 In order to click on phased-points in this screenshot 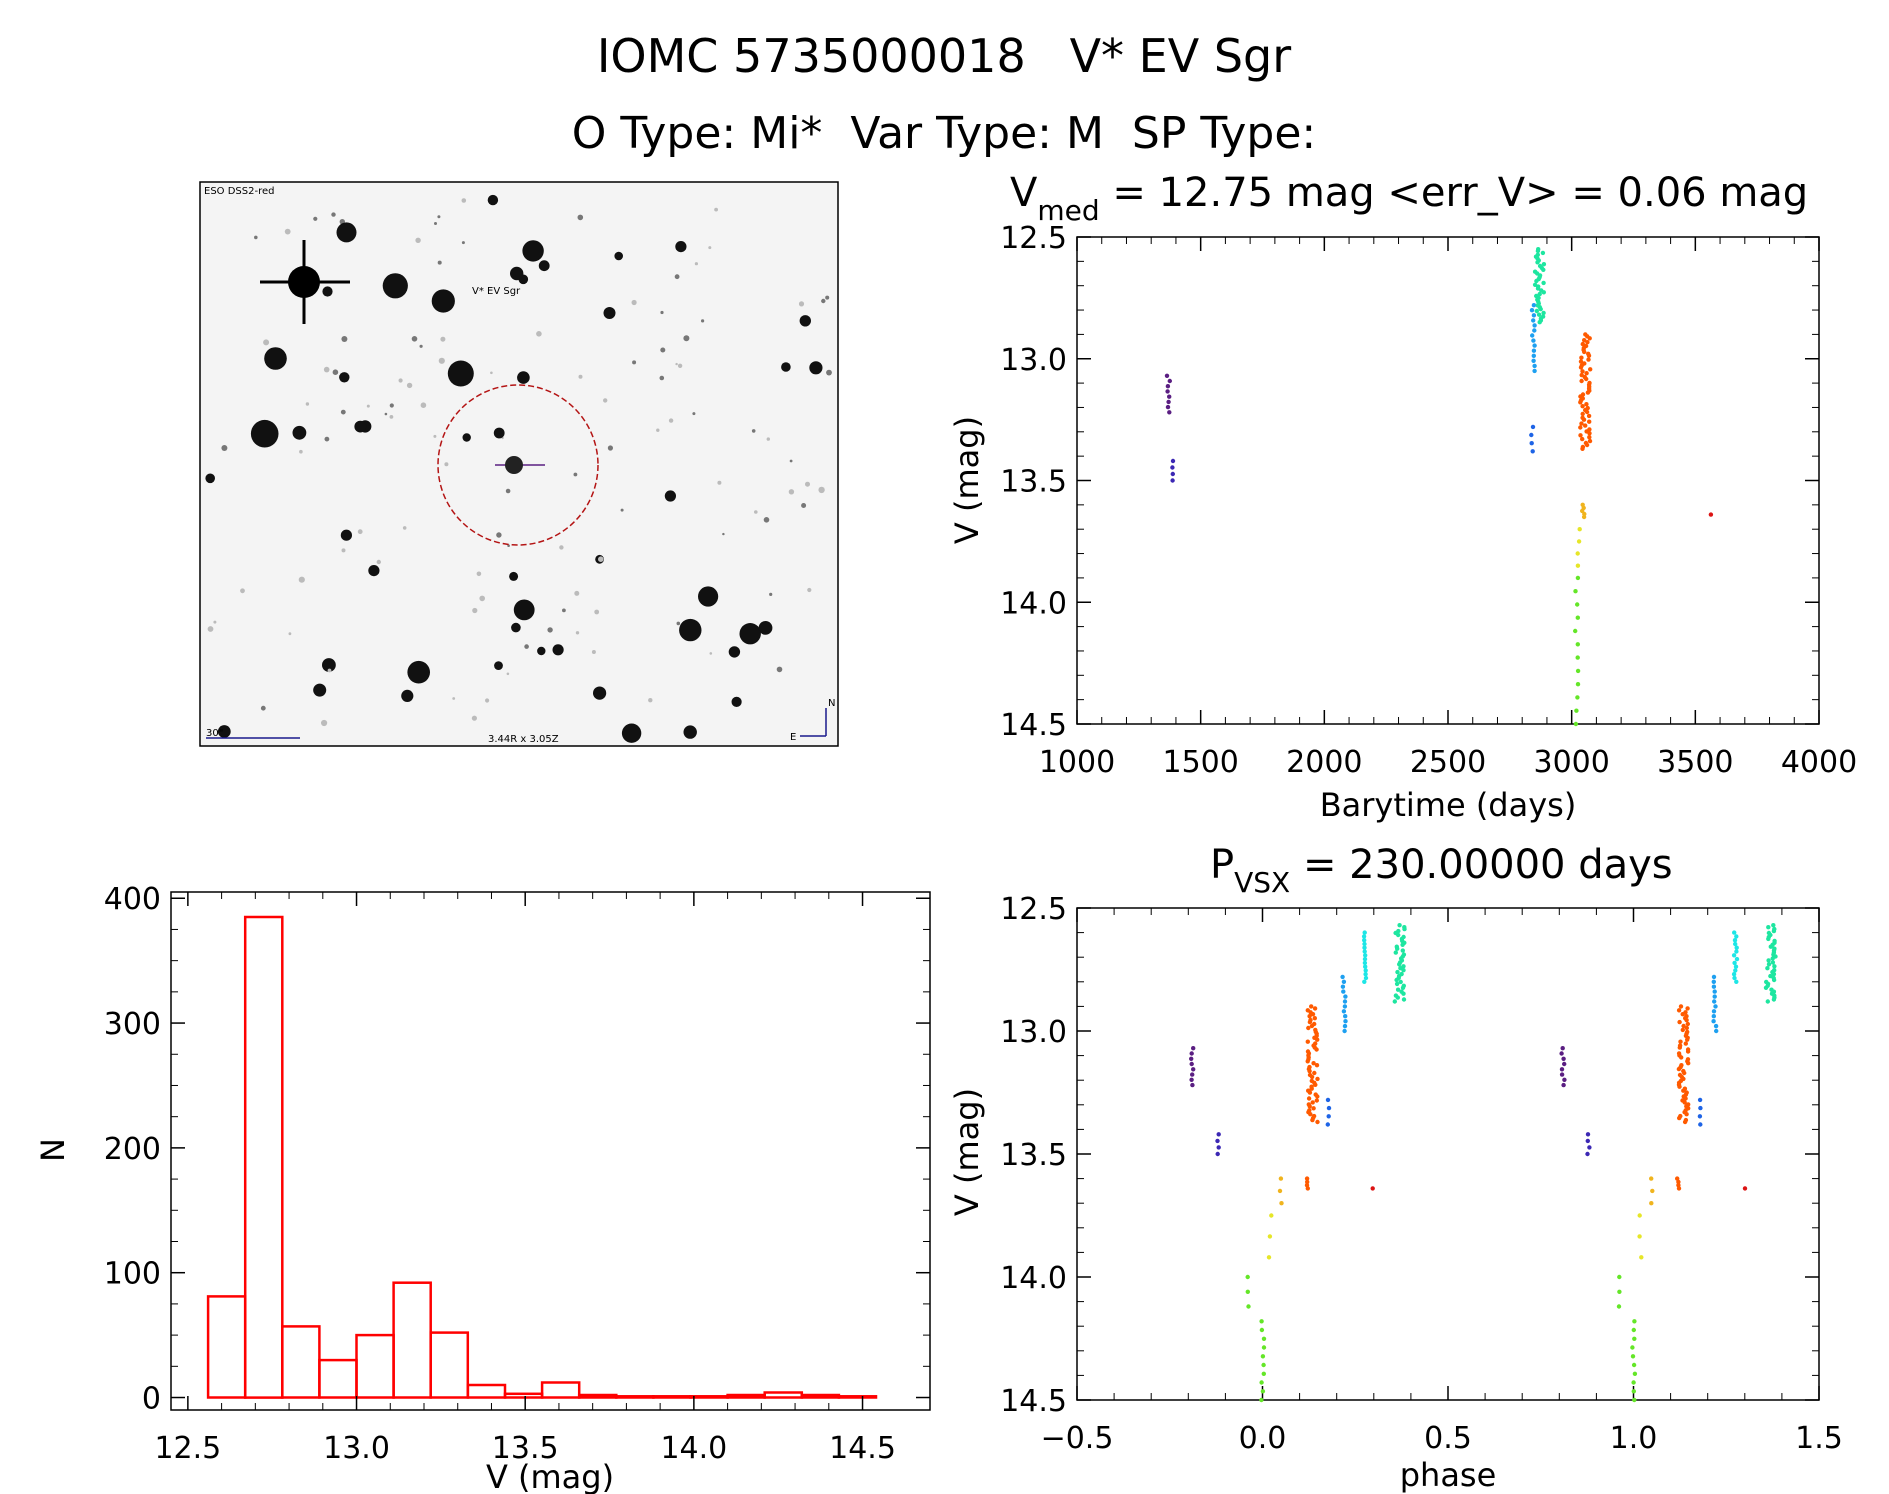, I will do `click(1483, 1163)`.